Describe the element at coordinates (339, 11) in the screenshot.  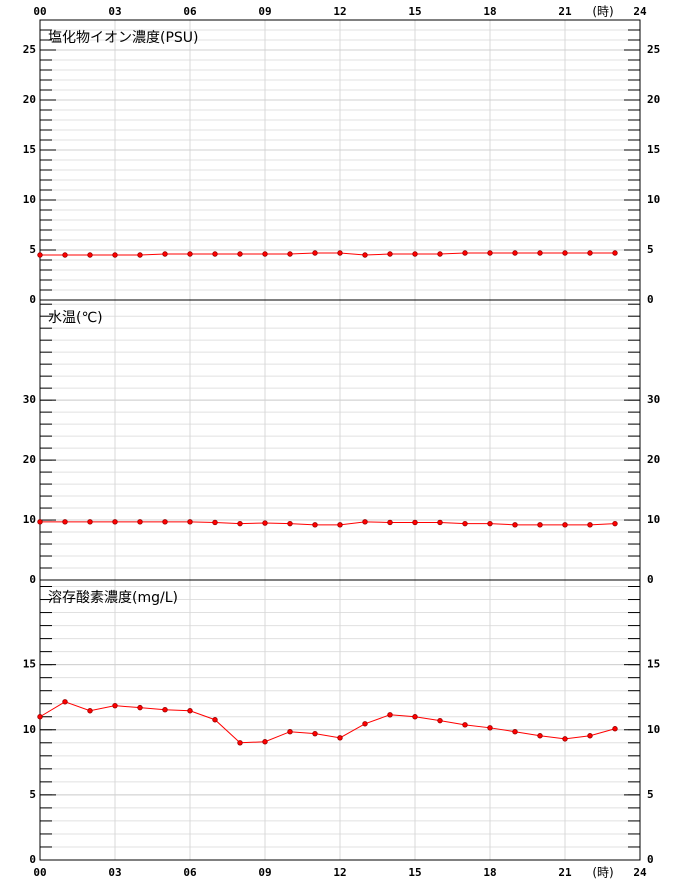
I see `x-tick-label: 12` at that location.